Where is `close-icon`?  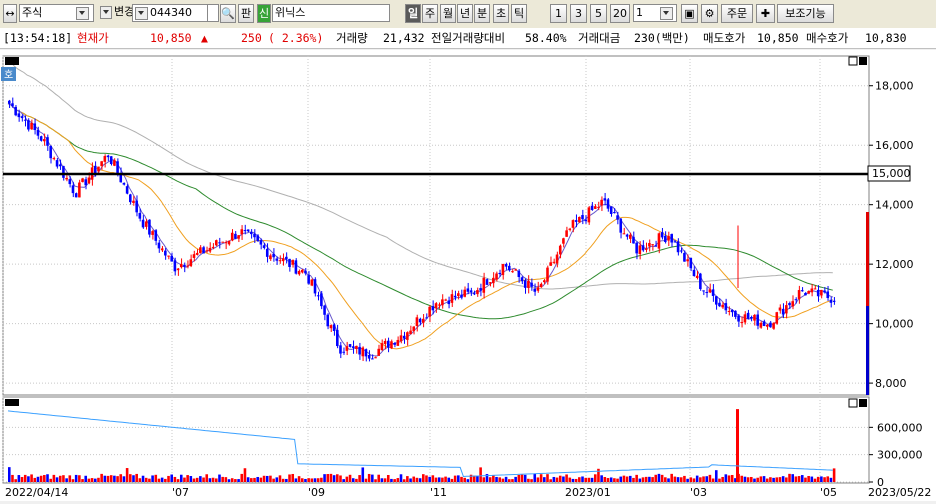
close-icon is located at coordinates (863, 61).